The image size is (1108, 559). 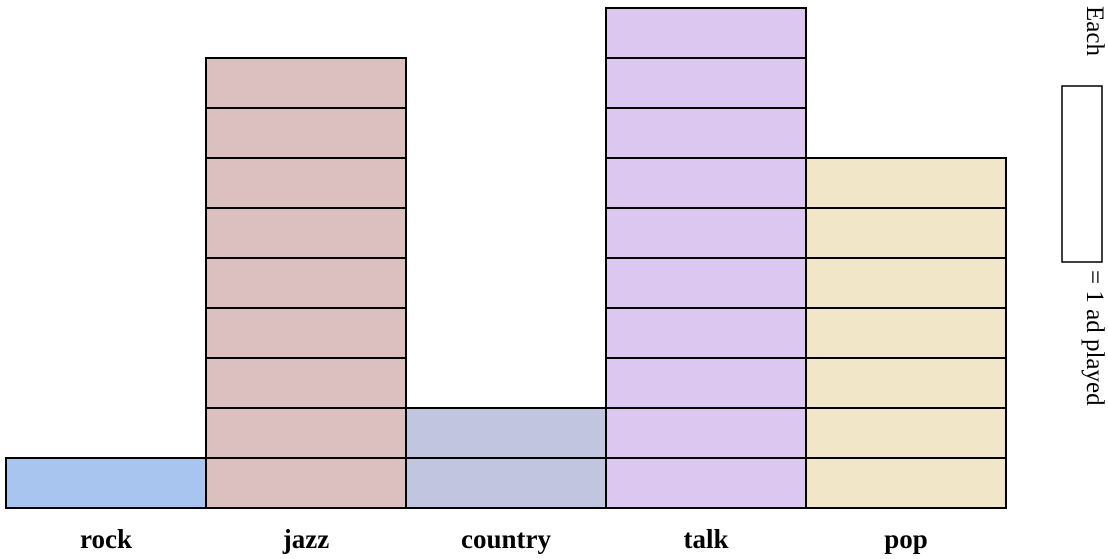 I want to click on category-labels-group: rock jazz country talk pop, so click(x=504, y=539).